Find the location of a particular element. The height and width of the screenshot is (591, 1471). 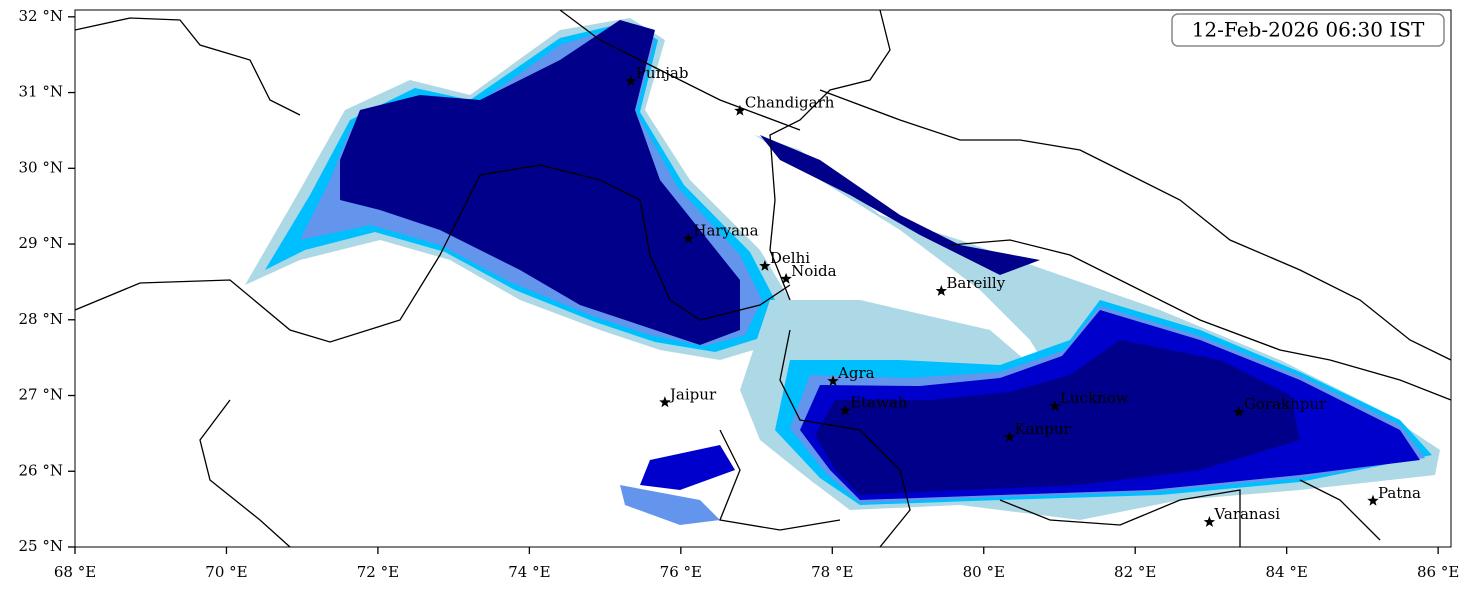

city-label: Patna is located at coordinates (1399, 493).